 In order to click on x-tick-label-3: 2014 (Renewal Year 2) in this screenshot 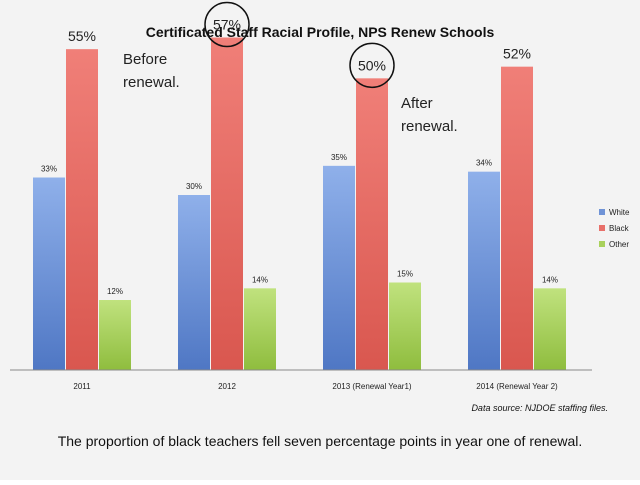, I will do `click(517, 386)`.